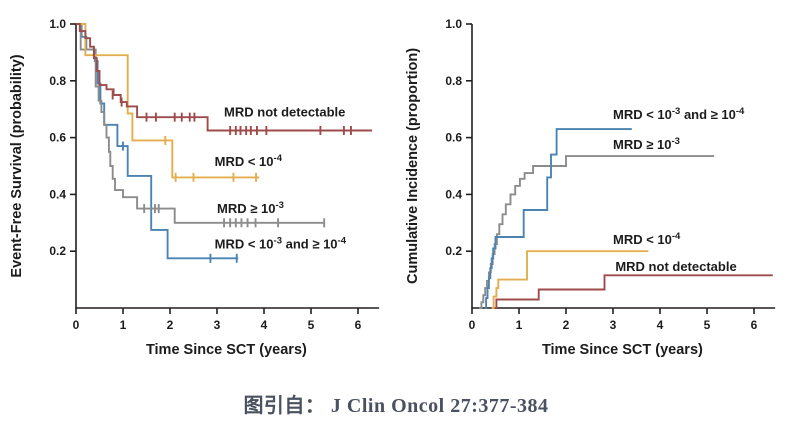 Image resolution: width=792 pixels, height=432 pixels. What do you see at coordinates (17, 165) in the screenshot?
I see `y-axis-title: Event-Free Survival (probability)` at bounding box center [17, 165].